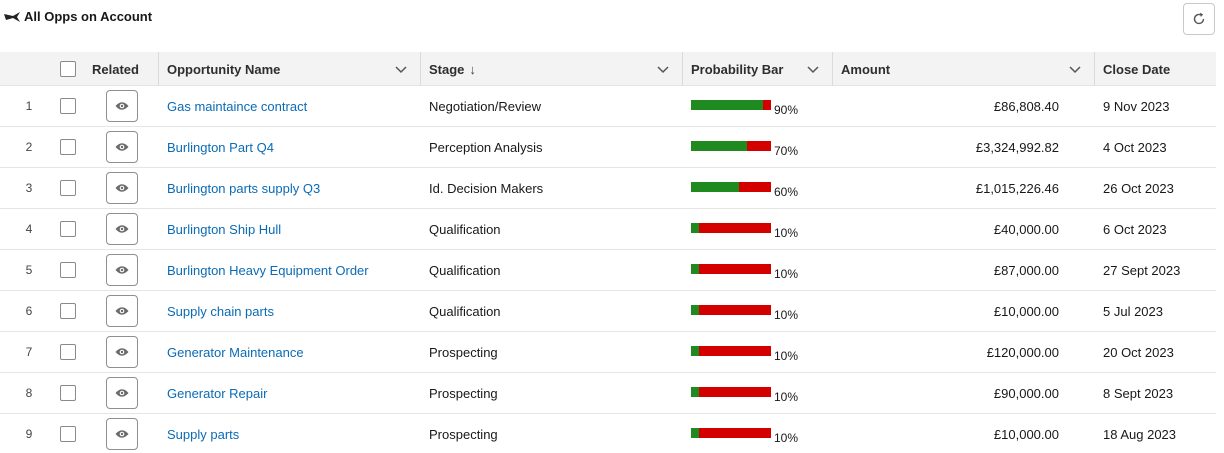 This screenshot has width=1224, height=453. I want to click on opportunity-name-link: Burlington parts supply Q3, so click(244, 188).